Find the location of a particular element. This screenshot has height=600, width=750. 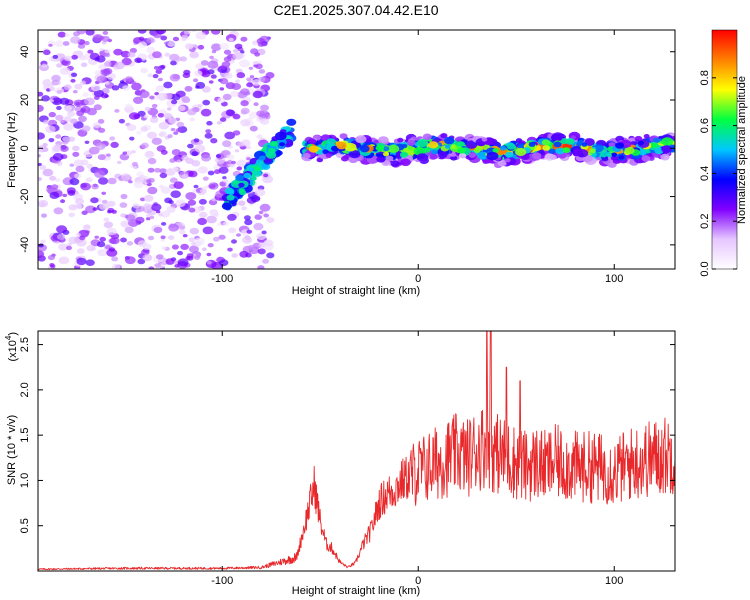

tick-label: 2.5 is located at coordinates (25, 344).